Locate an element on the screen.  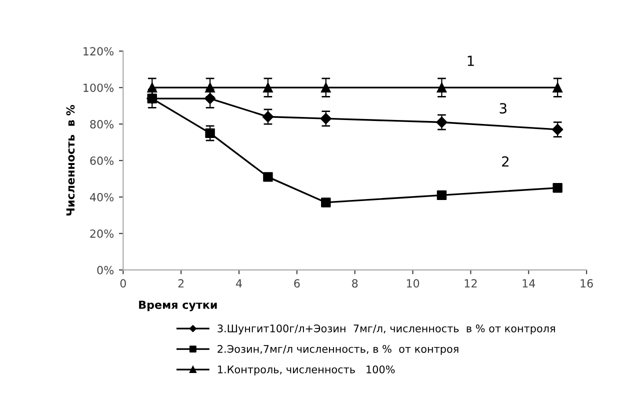
x-tick-label: 16 is located at coordinates (586, 283).